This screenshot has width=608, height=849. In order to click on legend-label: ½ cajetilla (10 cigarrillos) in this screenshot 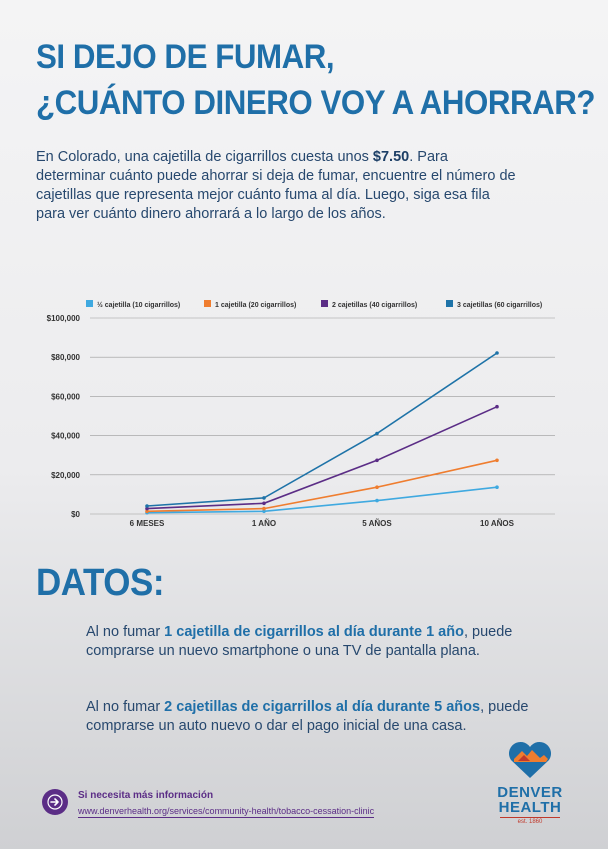, I will do `click(138, 305)`.